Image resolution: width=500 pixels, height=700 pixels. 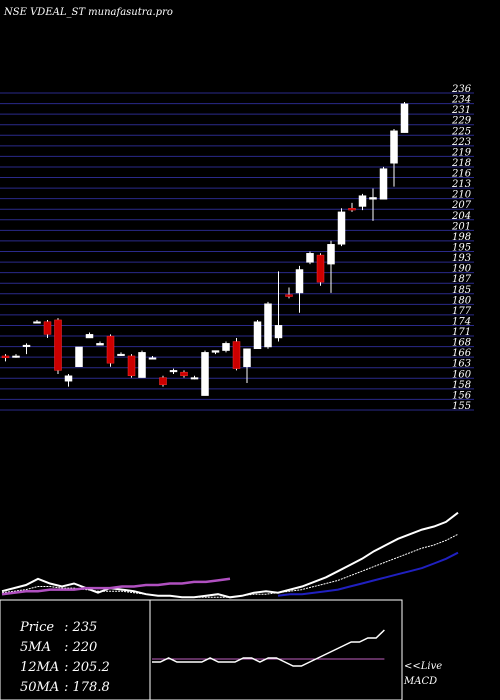 What do you see at coordinates (461, 121) in the screenshot?
I see `y-tick-label: 229` at bounding box center [461, 121].